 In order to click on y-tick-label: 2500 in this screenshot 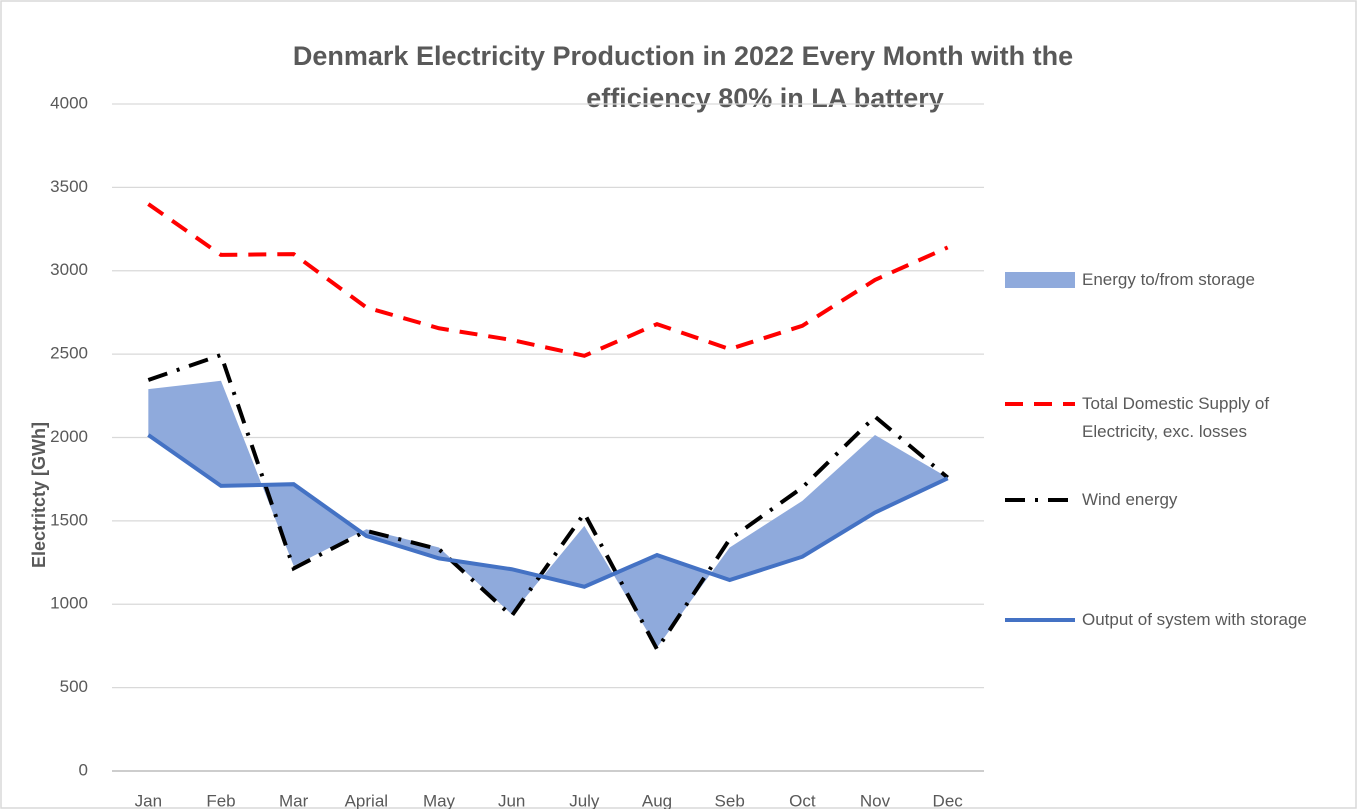, I will do `click(69, 353)`.